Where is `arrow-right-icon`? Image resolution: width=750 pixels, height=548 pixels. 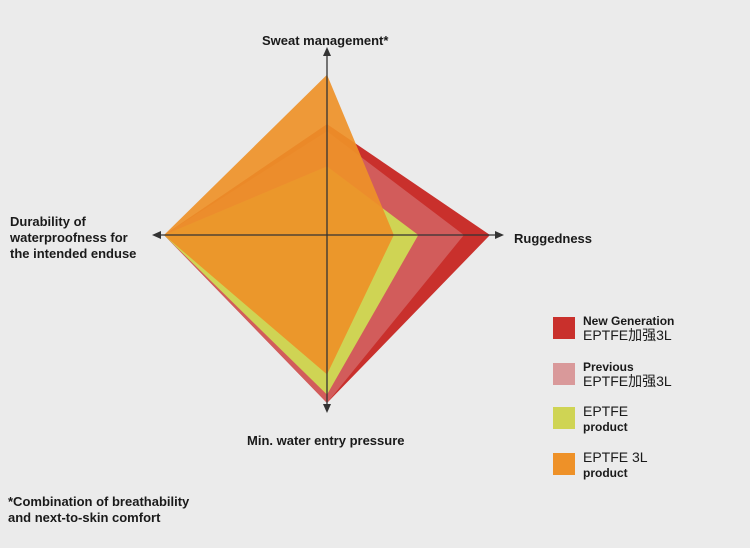
arrow-right-icon is located at coordinates (499, 235).